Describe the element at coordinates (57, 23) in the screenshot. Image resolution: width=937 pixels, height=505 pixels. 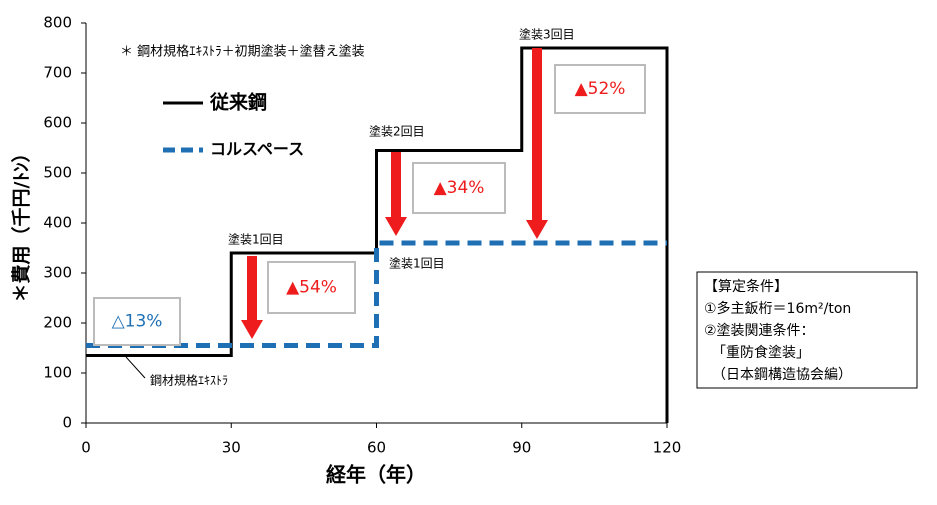
I see `y-tick-label: 800` at that location.